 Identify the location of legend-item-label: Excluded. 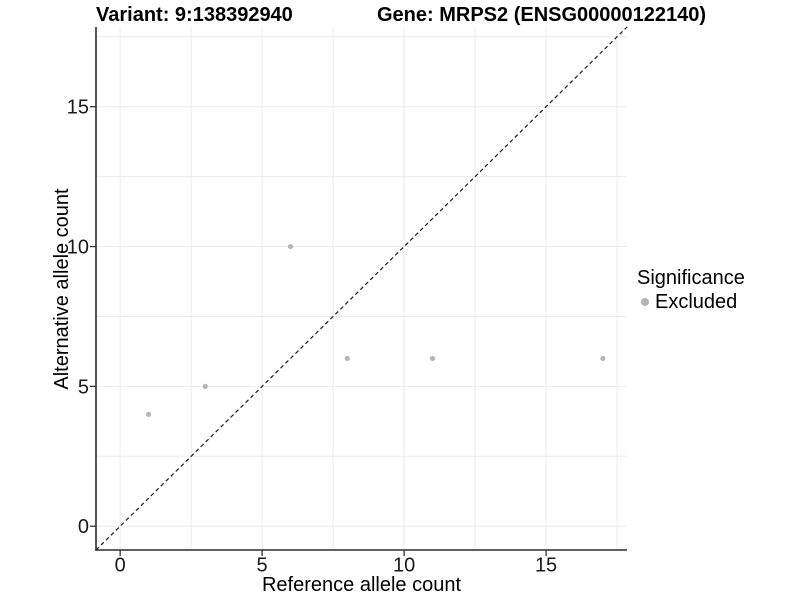
(696, 302).